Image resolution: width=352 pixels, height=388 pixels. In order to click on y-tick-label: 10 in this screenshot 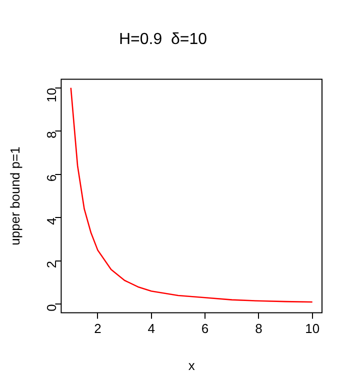, I will do `click(51, 95)`.